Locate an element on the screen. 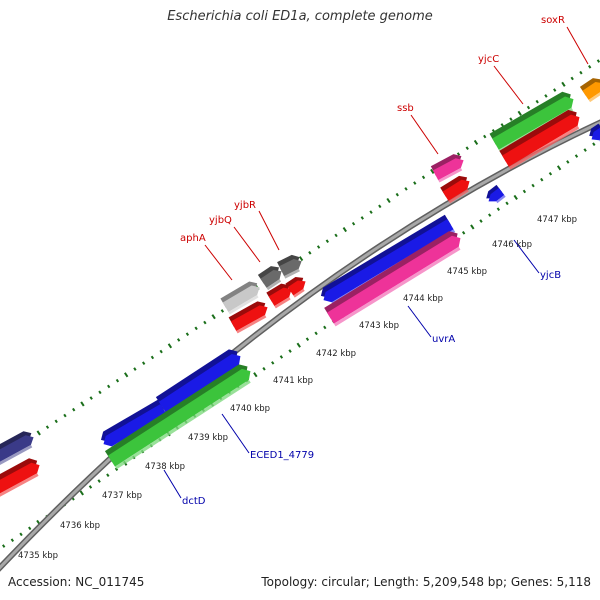  gene-label-yjcc: yjcC is located at coordinates (488, 59).